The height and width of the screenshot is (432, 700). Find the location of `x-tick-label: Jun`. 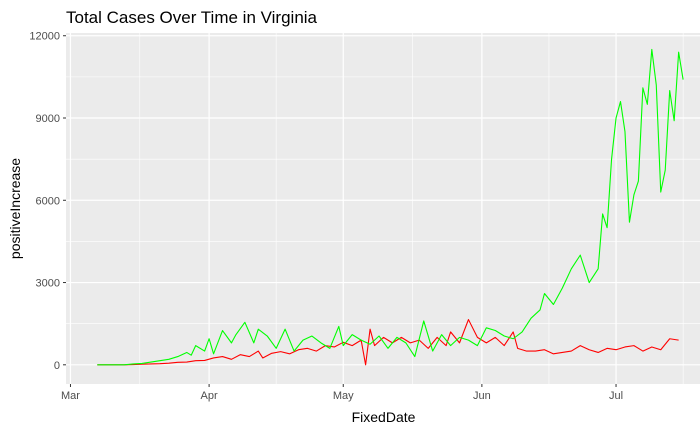

x-tick-label: Jun is located at coordinates (482, 396).